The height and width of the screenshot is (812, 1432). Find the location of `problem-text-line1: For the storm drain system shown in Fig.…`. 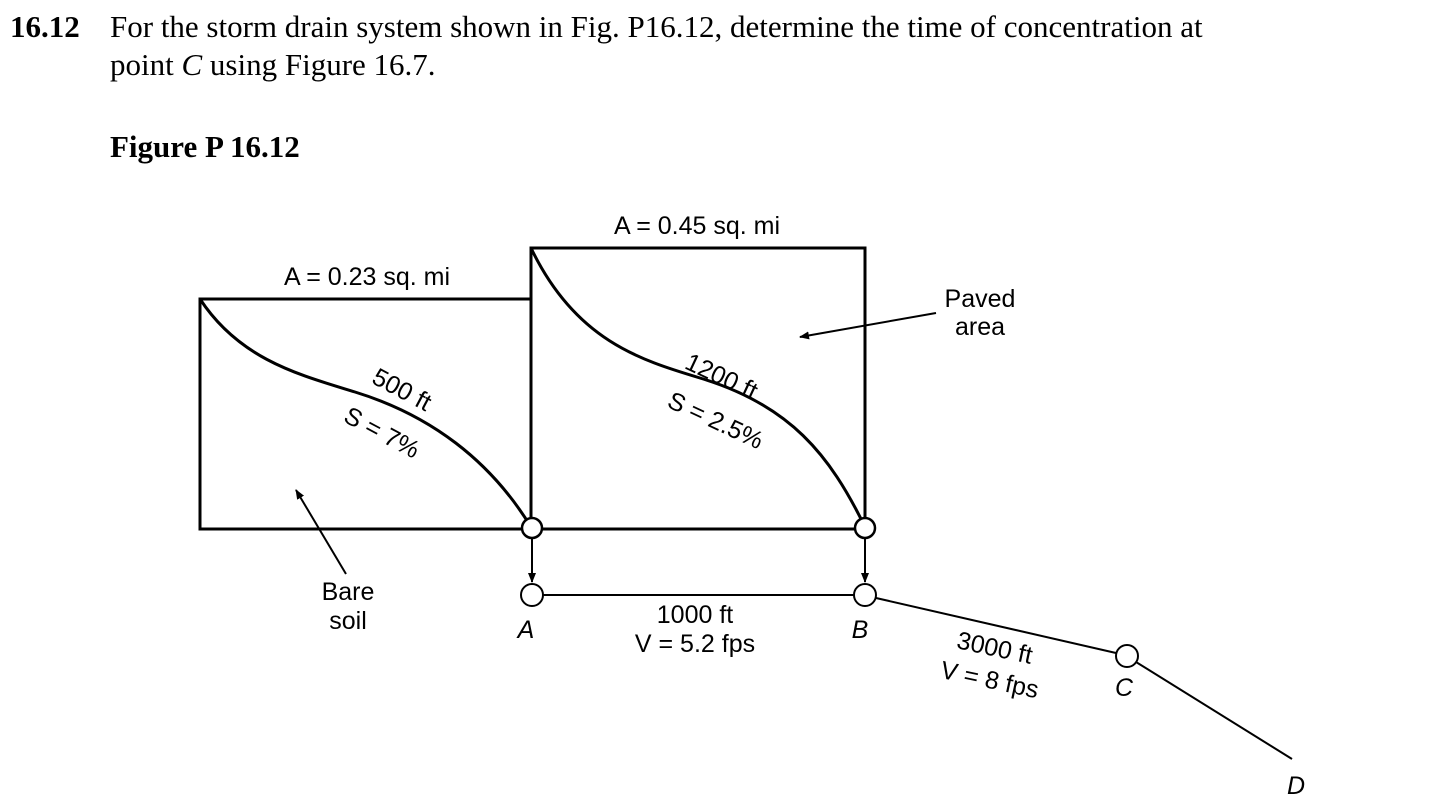

problem-text-line1: For the storm drain system shown in Fig.… is located at coordinates (656, 26).